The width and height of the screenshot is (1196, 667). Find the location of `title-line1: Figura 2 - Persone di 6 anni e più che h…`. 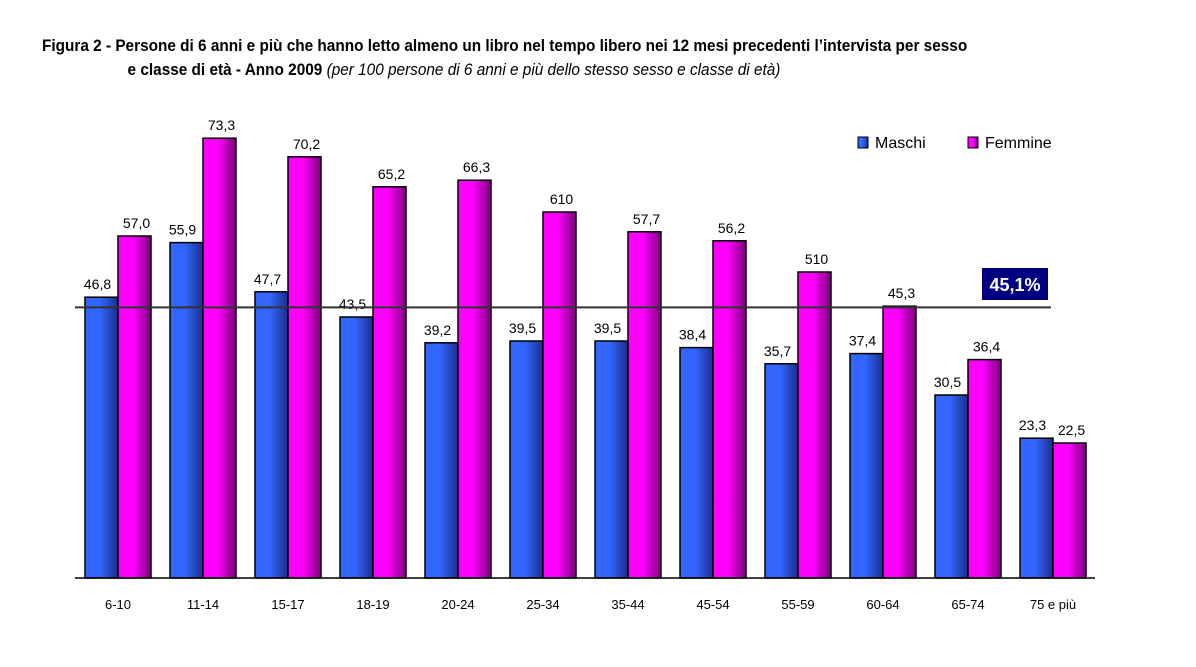

title-line1: Figura 2 - Persone di 6 anni e più che h… is located at coordinates (505, 46).